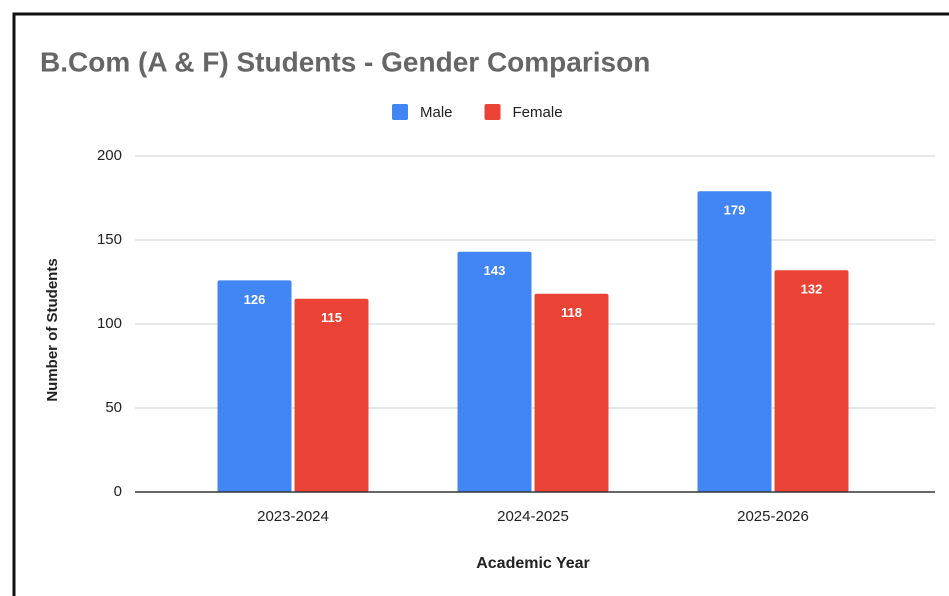 The height and width of the screenshot is (596, 949). I want to click on y-tick-label: 200, so click(109, 155).